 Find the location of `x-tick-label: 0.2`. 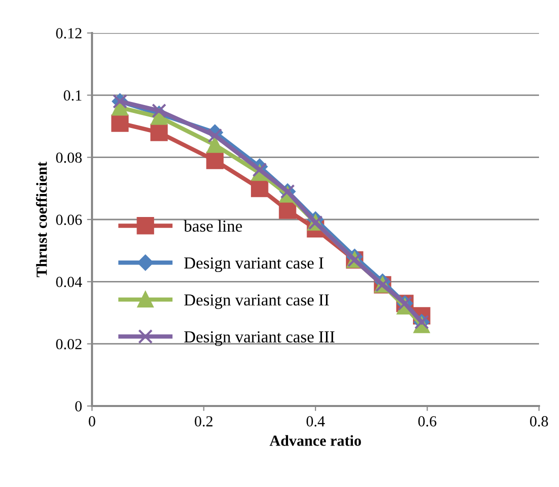

x-tick-label: 0.2 is located at coordinates (203, 421).